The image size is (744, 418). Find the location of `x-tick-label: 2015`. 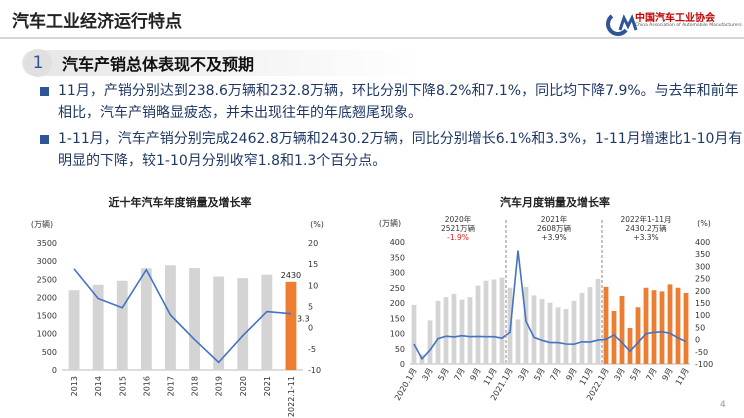

x-tick-label: 2015 is located at coordinates (122, 386).